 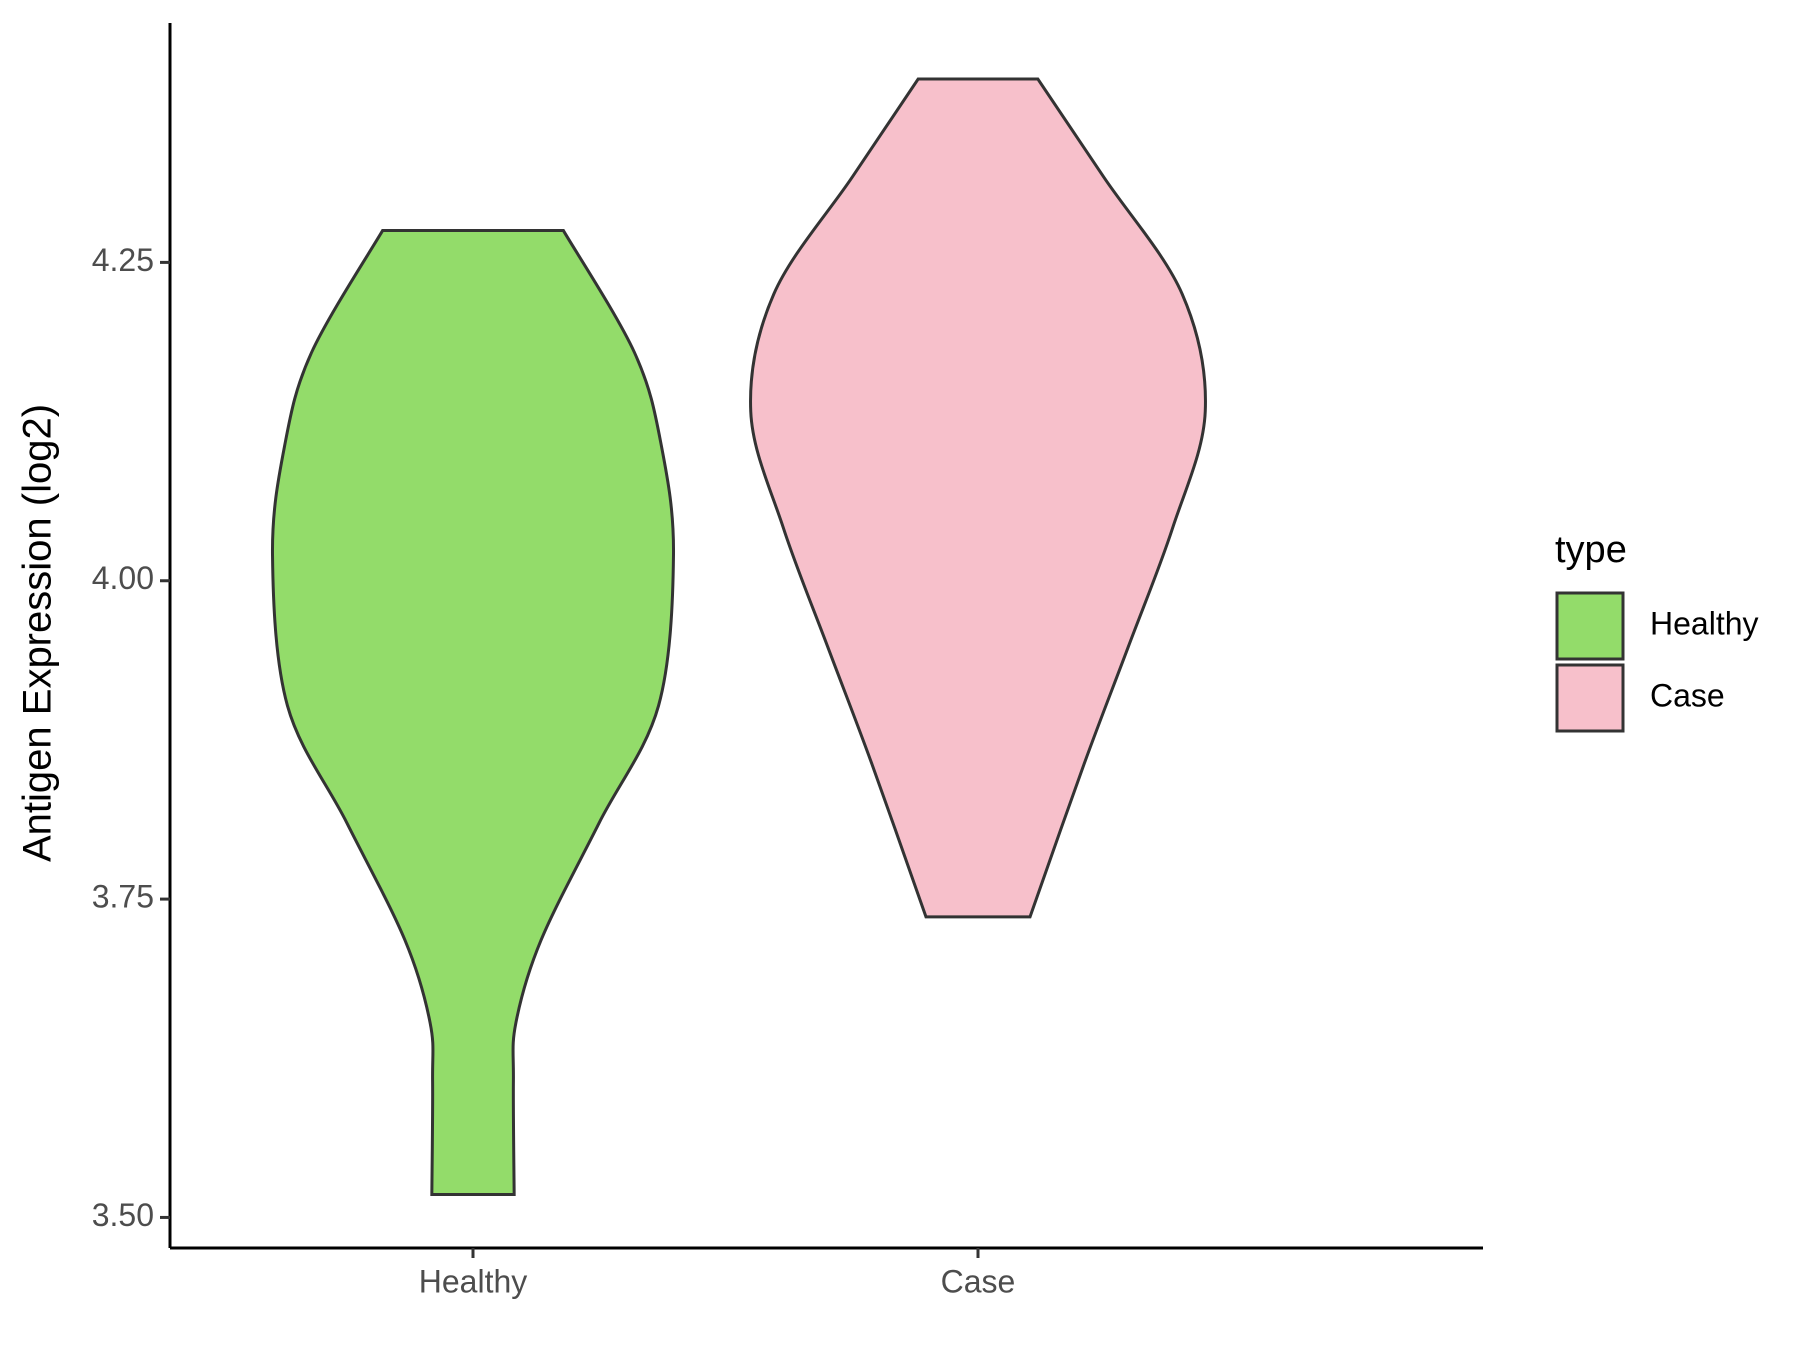 I want to click on y-tick-label: 4.00, so click(x=123, y=578).